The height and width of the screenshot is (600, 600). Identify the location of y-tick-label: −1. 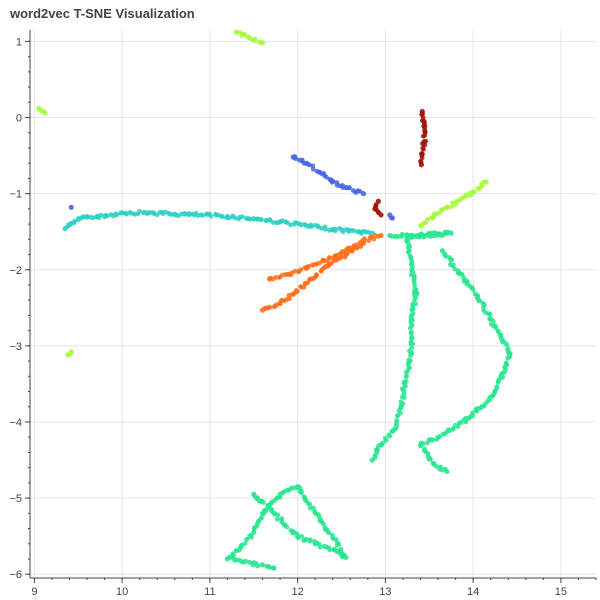
(15, 195).